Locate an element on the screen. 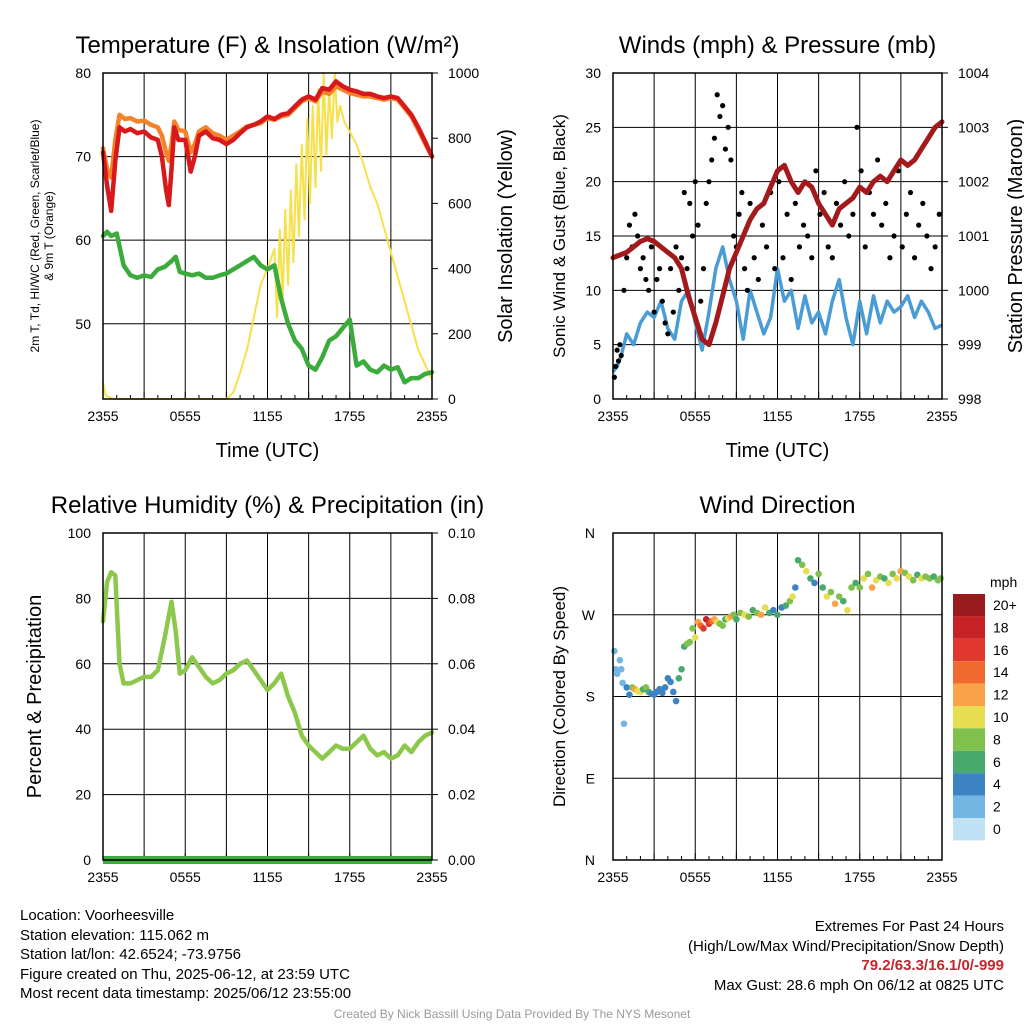 The height and width of the screenshot is (1024, 1024). y-right-tick-label: 0.04 is located at coordinates (461, 729).